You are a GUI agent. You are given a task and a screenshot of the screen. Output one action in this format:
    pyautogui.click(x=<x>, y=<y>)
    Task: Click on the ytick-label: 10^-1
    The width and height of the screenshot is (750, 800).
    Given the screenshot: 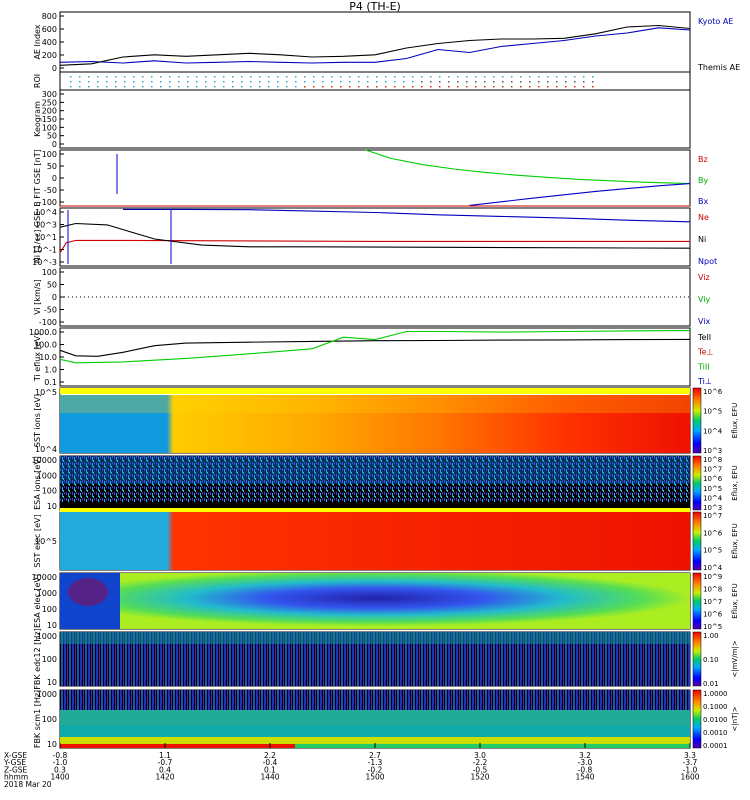 What is the action you would take?
    pyautogui.click(x=44, y=250)
    